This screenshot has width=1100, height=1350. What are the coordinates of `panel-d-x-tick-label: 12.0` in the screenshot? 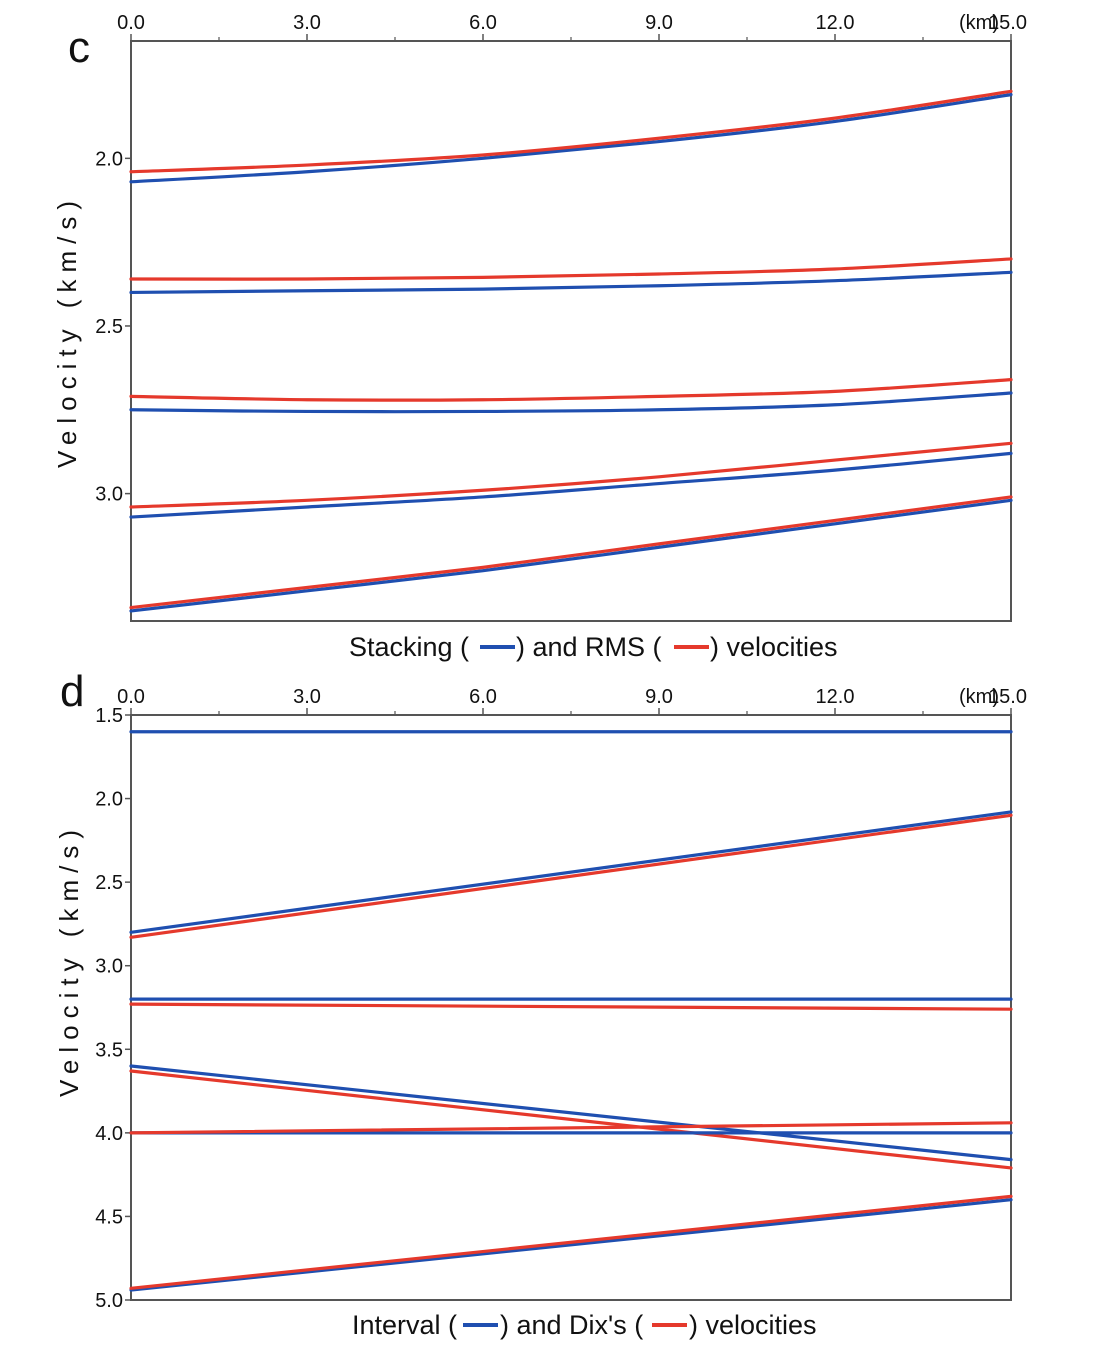 It's located at (835, 697).